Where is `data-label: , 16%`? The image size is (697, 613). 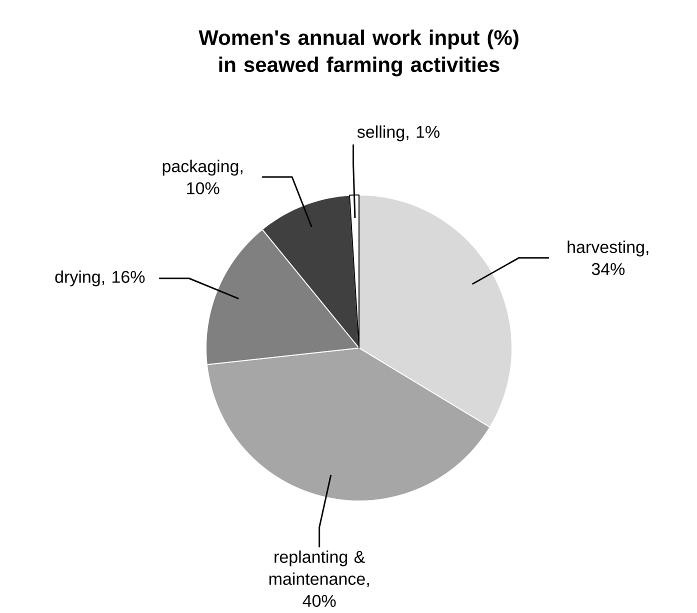 data-label: , 16% is located at coordinates (123, 277).